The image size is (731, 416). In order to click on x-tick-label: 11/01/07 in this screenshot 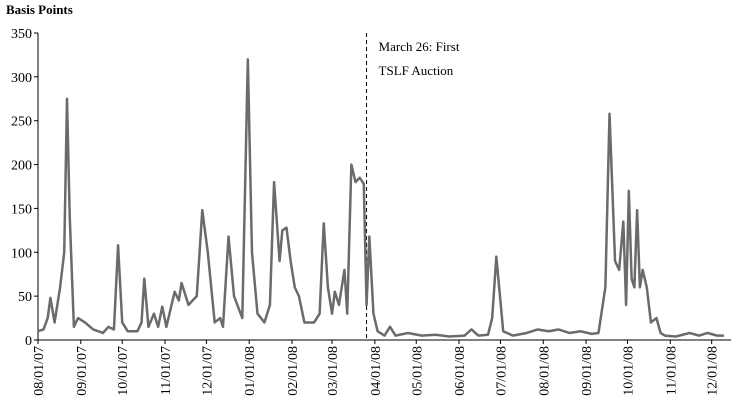, I will do `click(166, 370)`.